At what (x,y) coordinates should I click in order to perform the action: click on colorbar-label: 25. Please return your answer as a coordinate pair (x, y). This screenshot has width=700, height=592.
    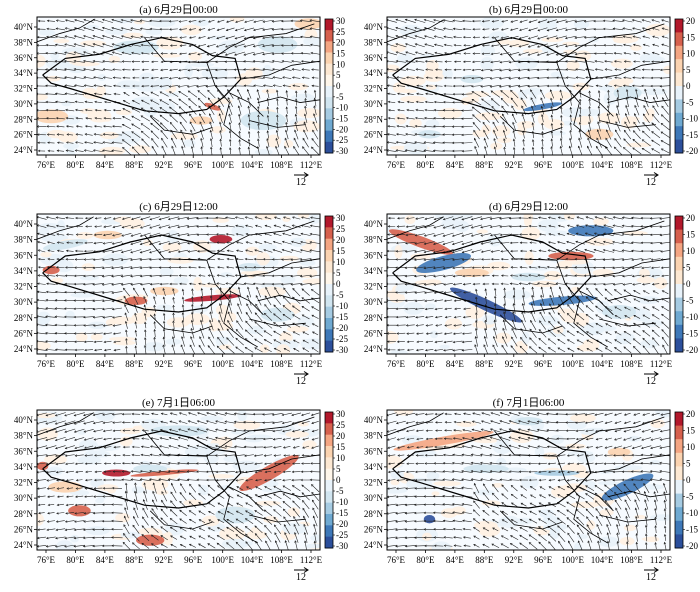
    Looking at the image, I should click on (341, 229).